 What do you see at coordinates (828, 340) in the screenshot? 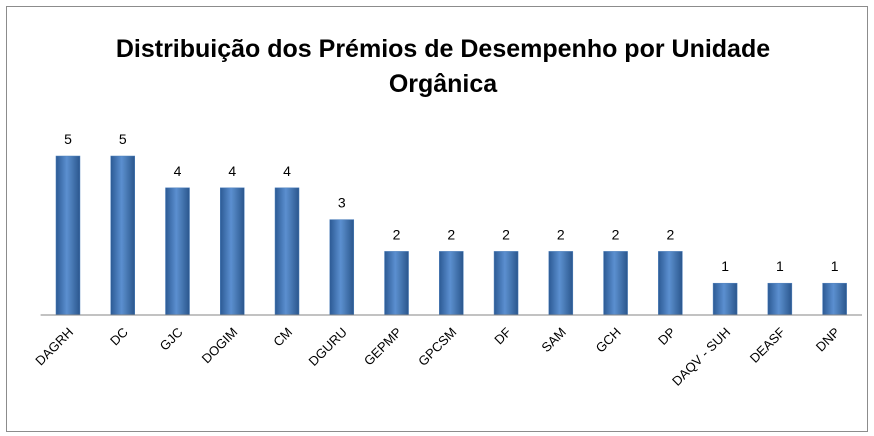
I see `x-tick-label: DNP` at bounding box center [828, 340].